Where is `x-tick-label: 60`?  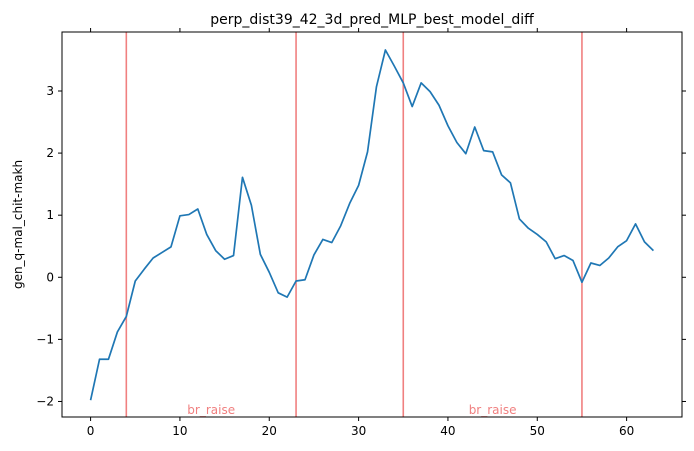 x-tick-label: 60 is located at coordinates (626, 431).